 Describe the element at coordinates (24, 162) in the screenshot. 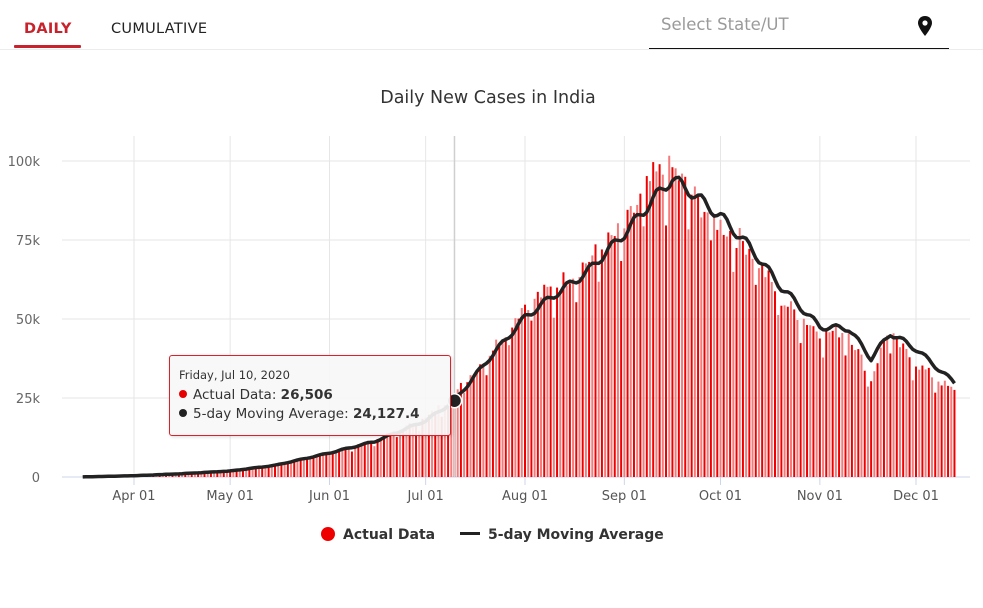

I see `y-tick-label: 100k` at that location.